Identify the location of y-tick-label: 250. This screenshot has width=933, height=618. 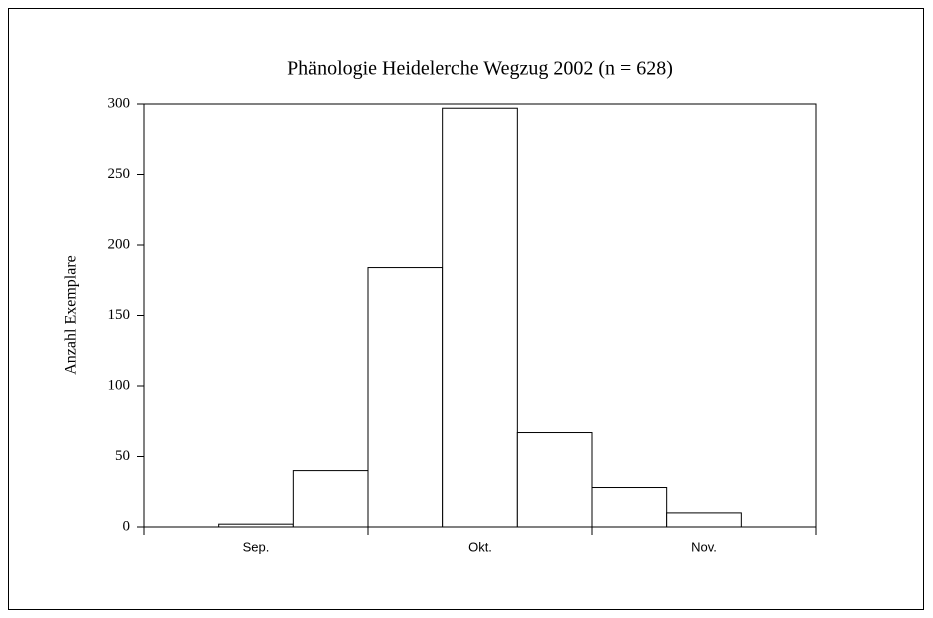
(119, 174).